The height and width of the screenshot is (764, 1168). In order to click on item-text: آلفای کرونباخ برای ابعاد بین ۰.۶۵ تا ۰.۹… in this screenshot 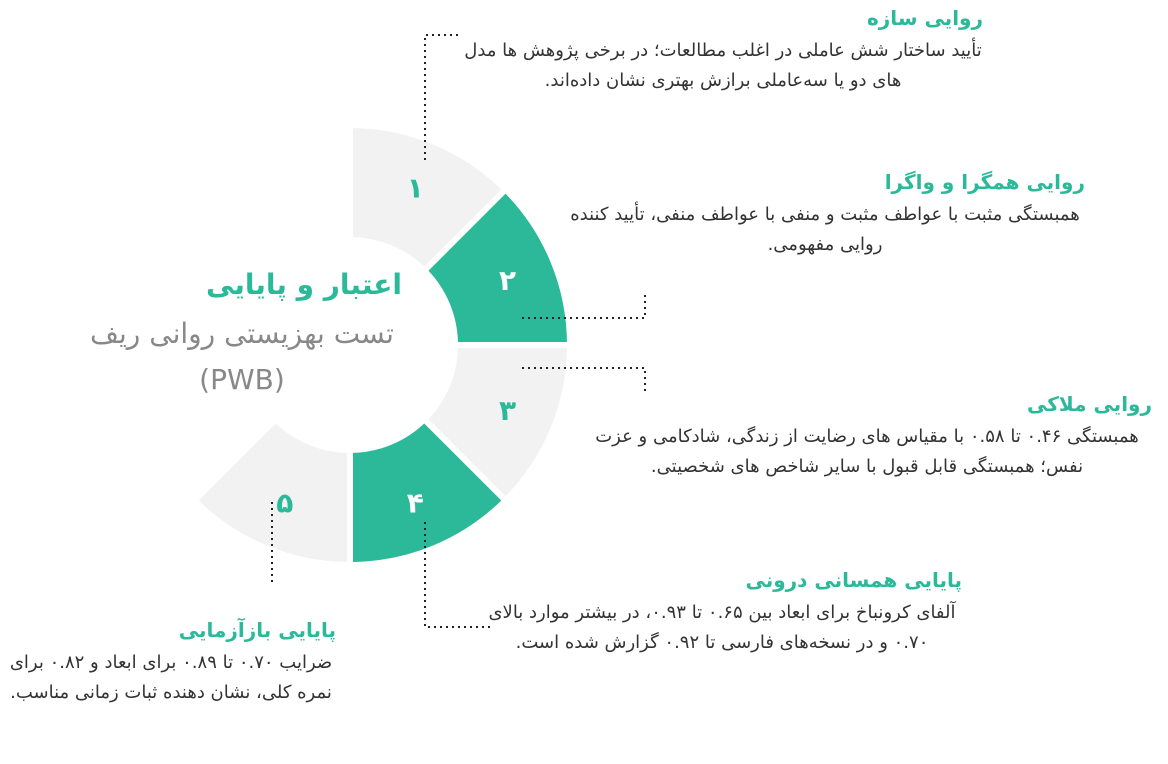, I will do `click(722, 627)`.